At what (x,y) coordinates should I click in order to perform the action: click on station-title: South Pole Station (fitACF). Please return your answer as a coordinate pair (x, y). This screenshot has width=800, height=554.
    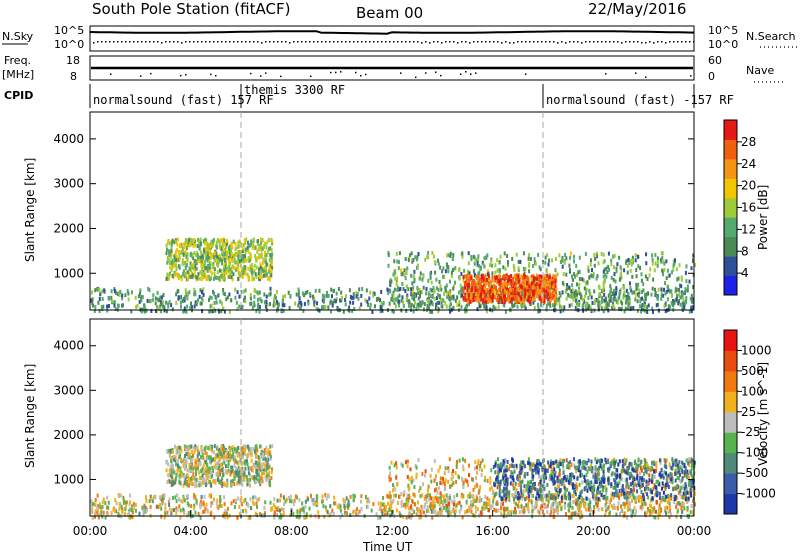
    Looking at the image, I should click on (191, 9).